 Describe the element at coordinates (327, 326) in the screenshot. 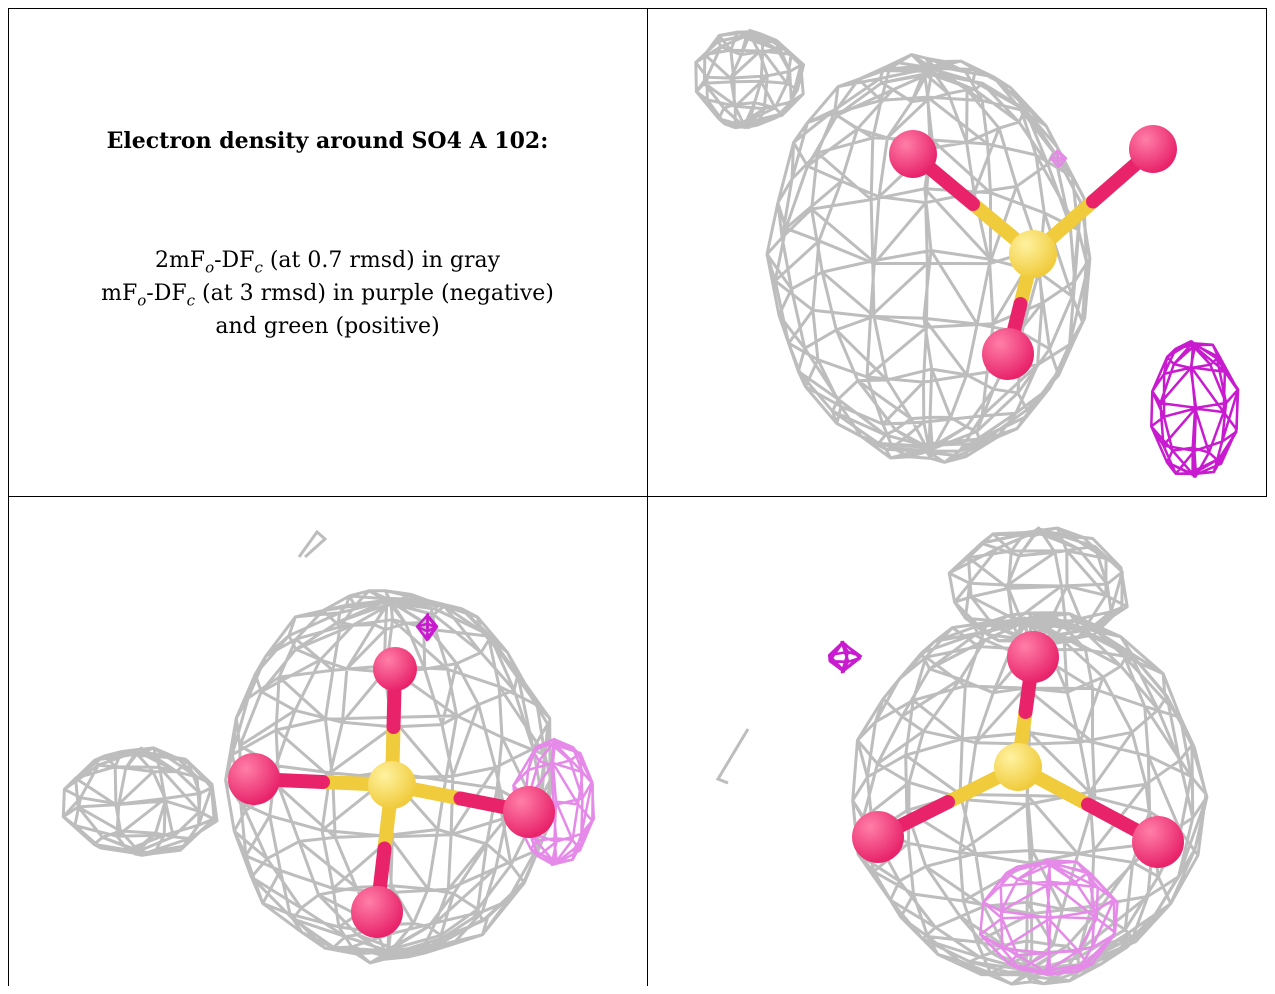

I see `caption-line-positive: and green (positive)` at that location.